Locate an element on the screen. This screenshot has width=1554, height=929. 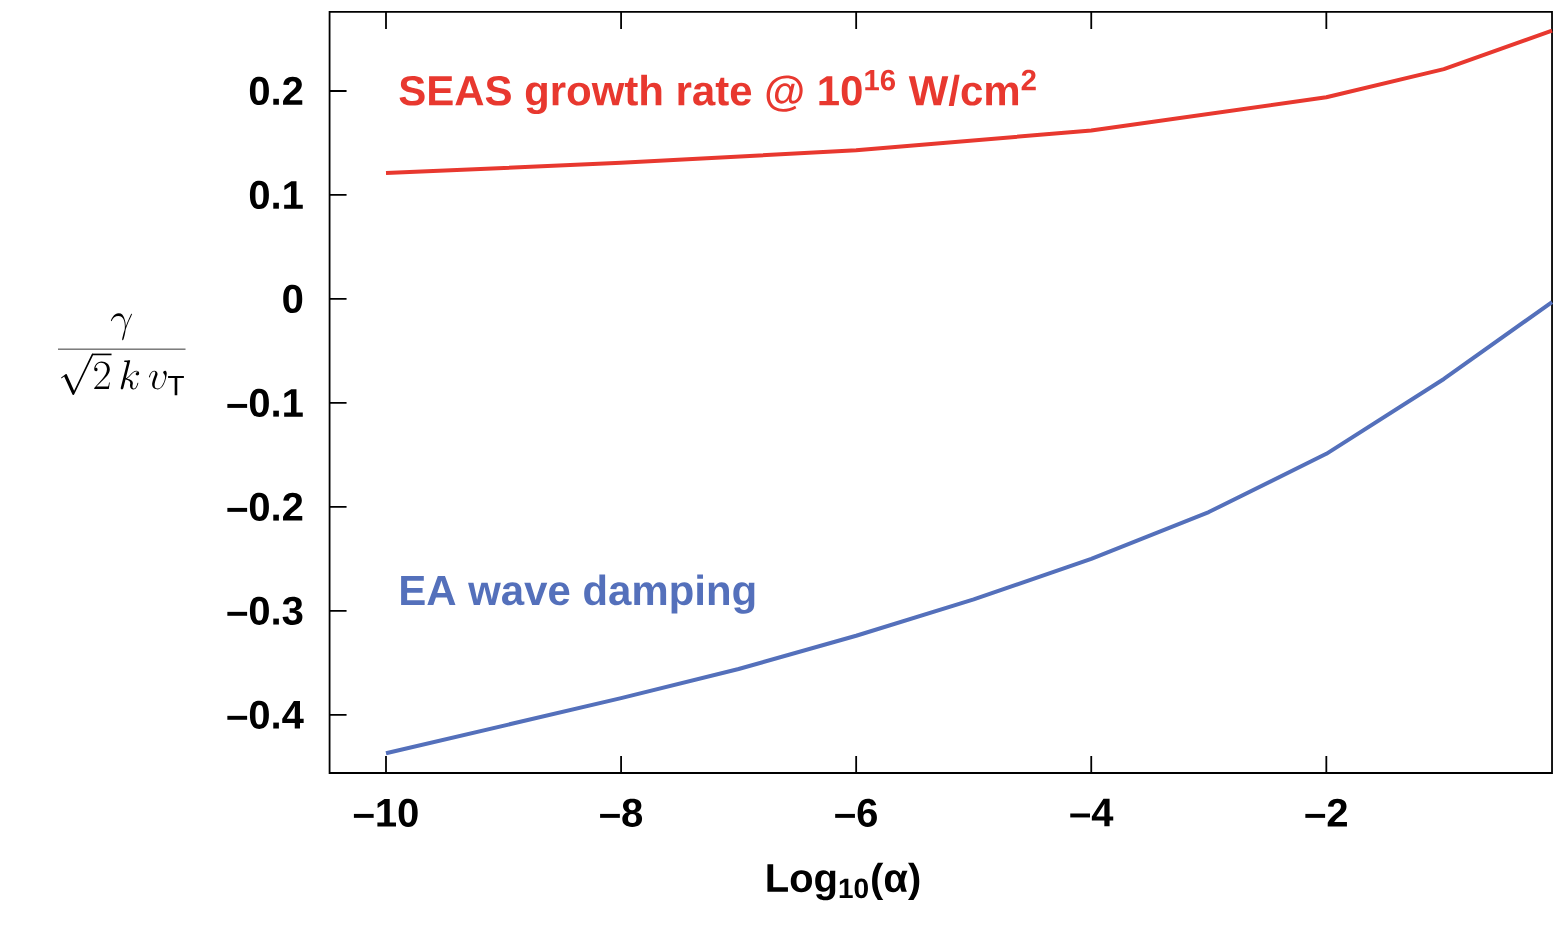
y-tick-label: 0.2 is located at coordinates (276, 91).